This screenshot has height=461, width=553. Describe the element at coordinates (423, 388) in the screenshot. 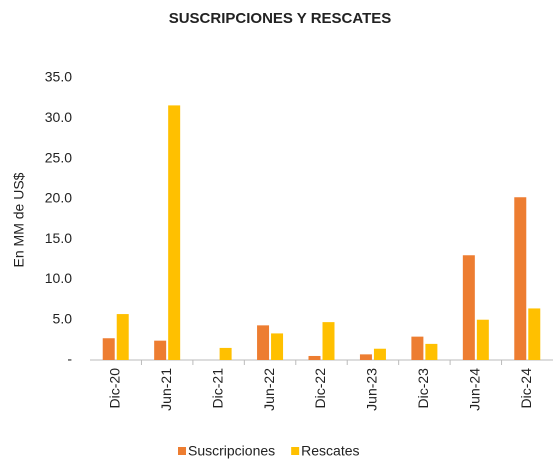

I see `x-tick-label: Dic-23` at that location.